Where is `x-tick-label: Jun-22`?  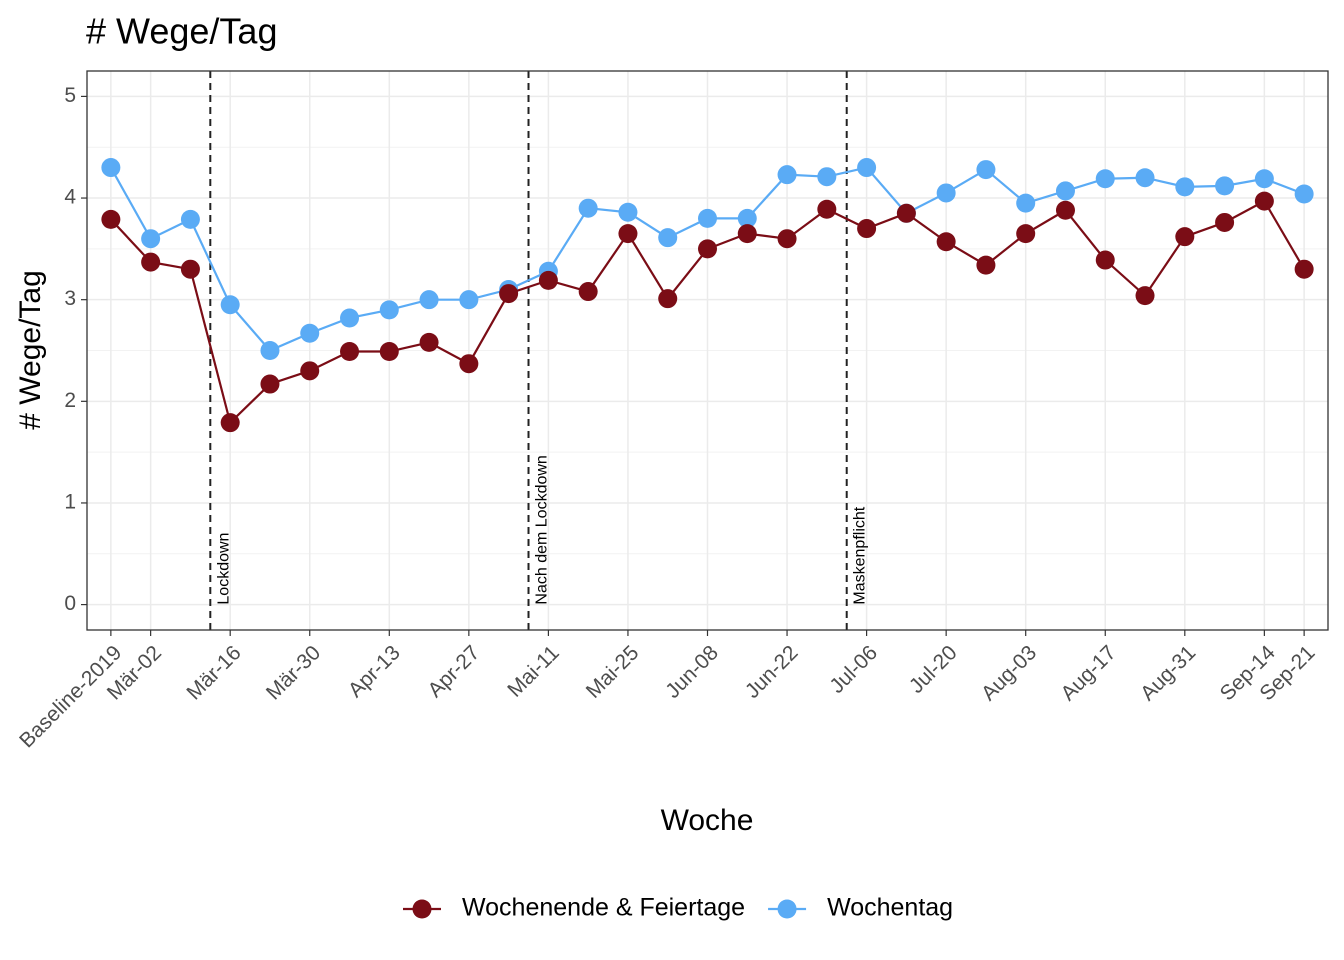 x-tick-label: Jun-22 is located at coordinates (772, 672).